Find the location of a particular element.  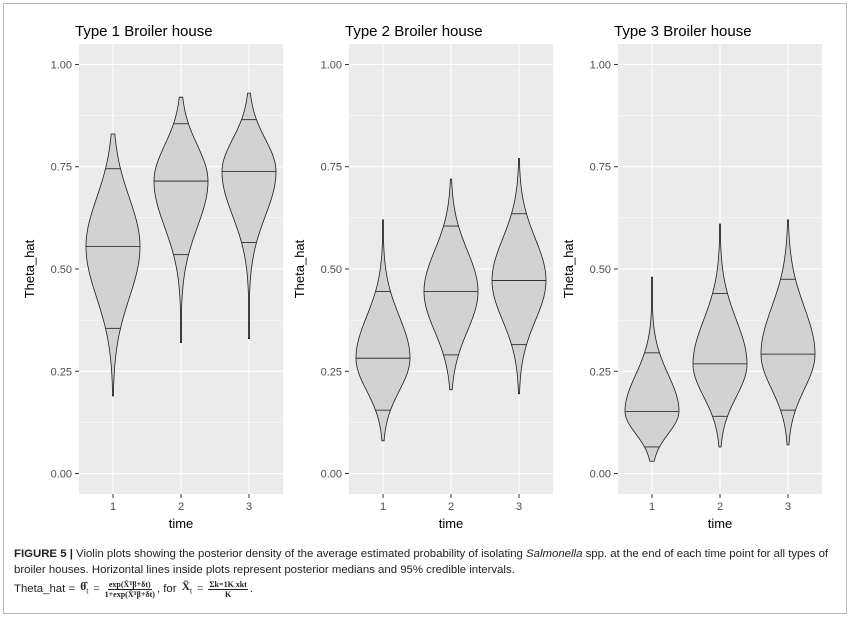

formula-for: , for is located at coordinates (168, 589).